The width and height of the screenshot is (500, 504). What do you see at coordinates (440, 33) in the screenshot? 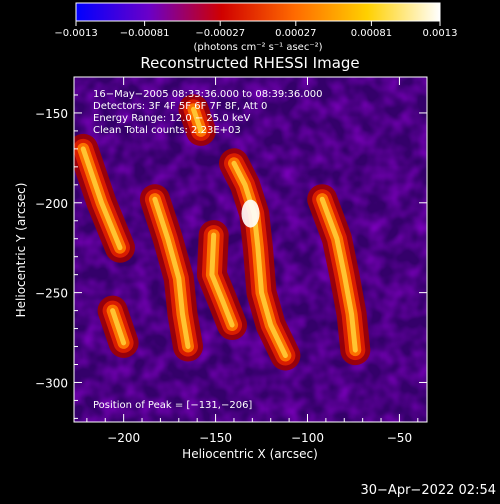
I see `colorbar-tick-label: 0.0013` at bounding box center [440, 33].